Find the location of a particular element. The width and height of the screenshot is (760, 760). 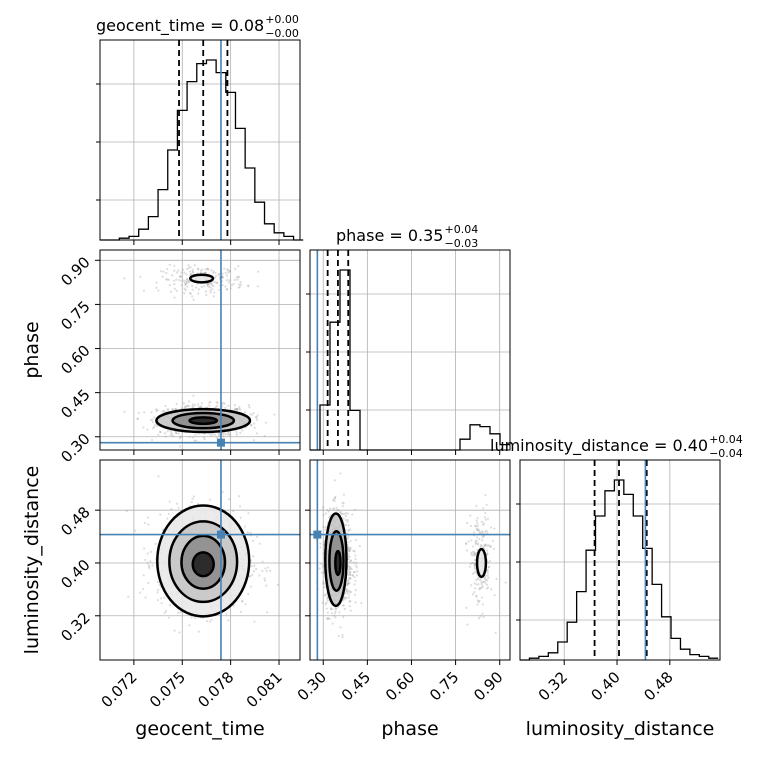

panel-title-geocent_time: geocent_time = 0.08 is located at coordinates (180, 26).